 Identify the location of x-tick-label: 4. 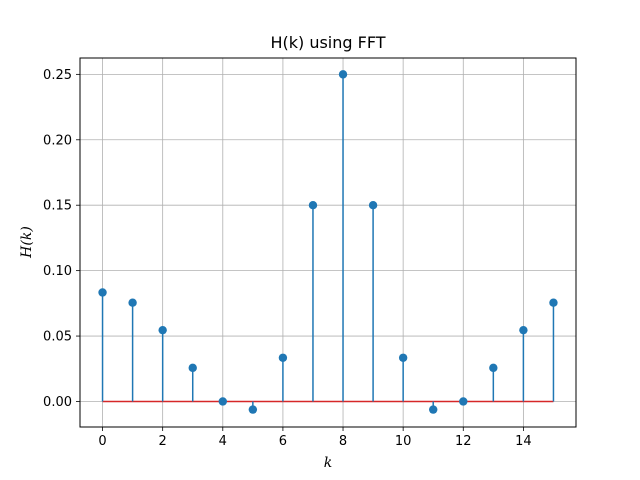
(223, 441).